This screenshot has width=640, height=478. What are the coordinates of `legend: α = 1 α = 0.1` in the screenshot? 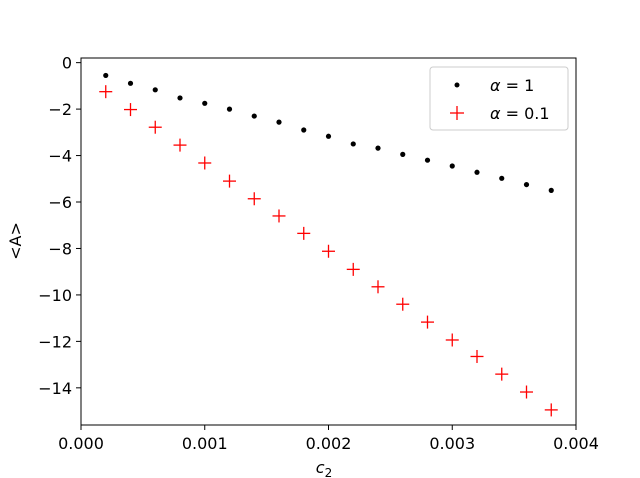 It's located at (499, 98).